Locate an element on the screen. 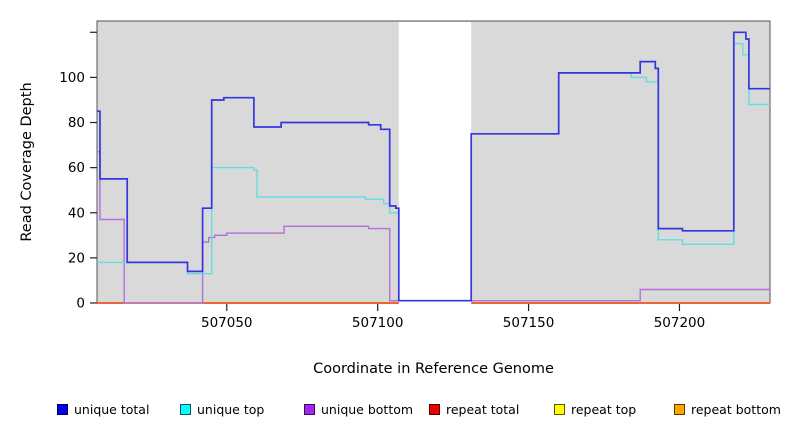  legend-swatch-unique-bottom is located at coordinates (309, 409).